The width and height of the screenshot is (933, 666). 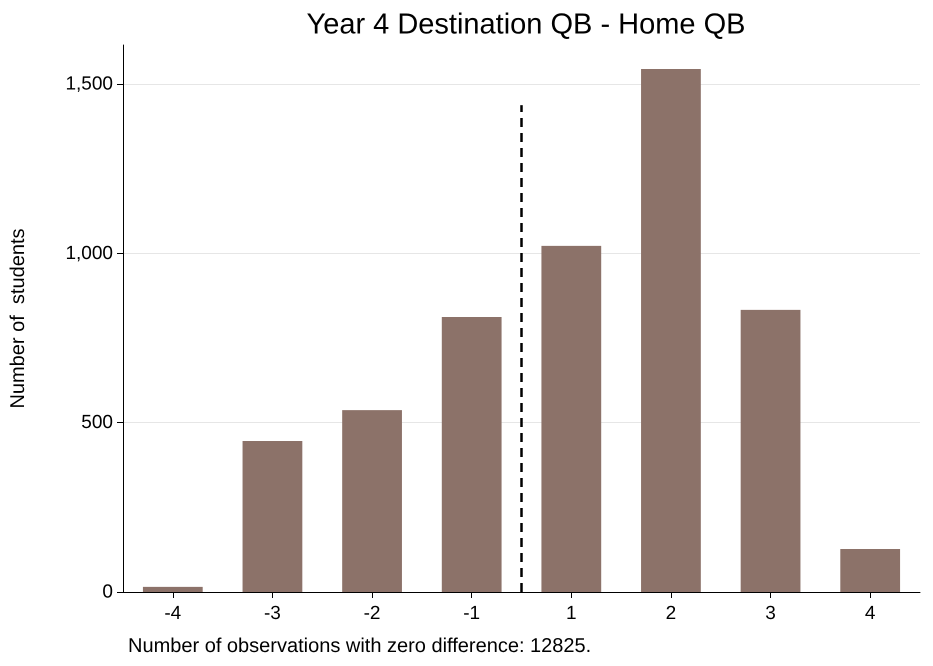 I want to click on x-tick-label: 2, so click(x=671, y=613).